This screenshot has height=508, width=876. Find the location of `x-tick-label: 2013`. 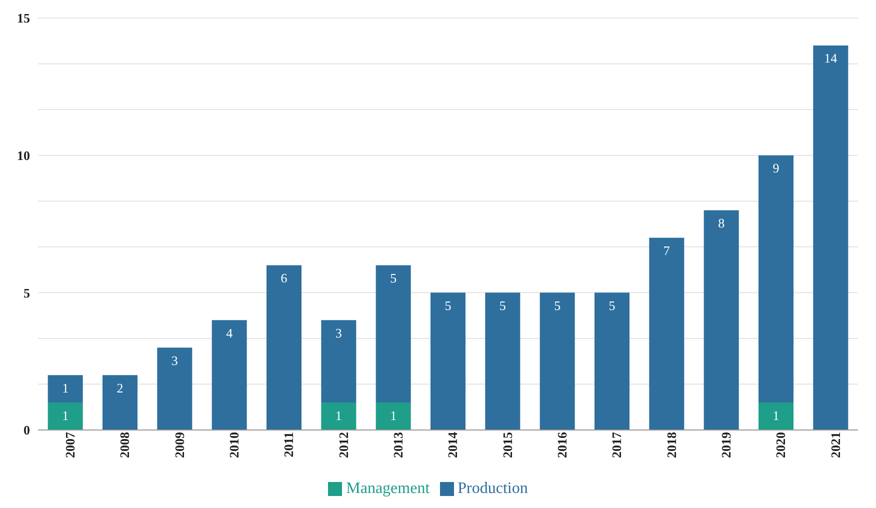

x-tick-label: 2013 is located at coordinates (398, 445).